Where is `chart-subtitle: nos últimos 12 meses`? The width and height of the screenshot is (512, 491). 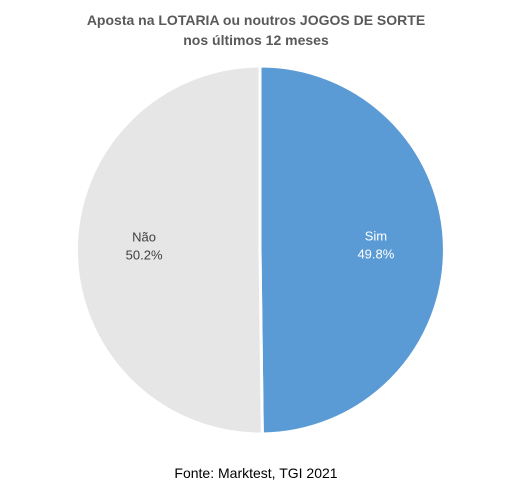 chart-subtitle: nos últimos 12 meses is located at coordinates (256, 40).